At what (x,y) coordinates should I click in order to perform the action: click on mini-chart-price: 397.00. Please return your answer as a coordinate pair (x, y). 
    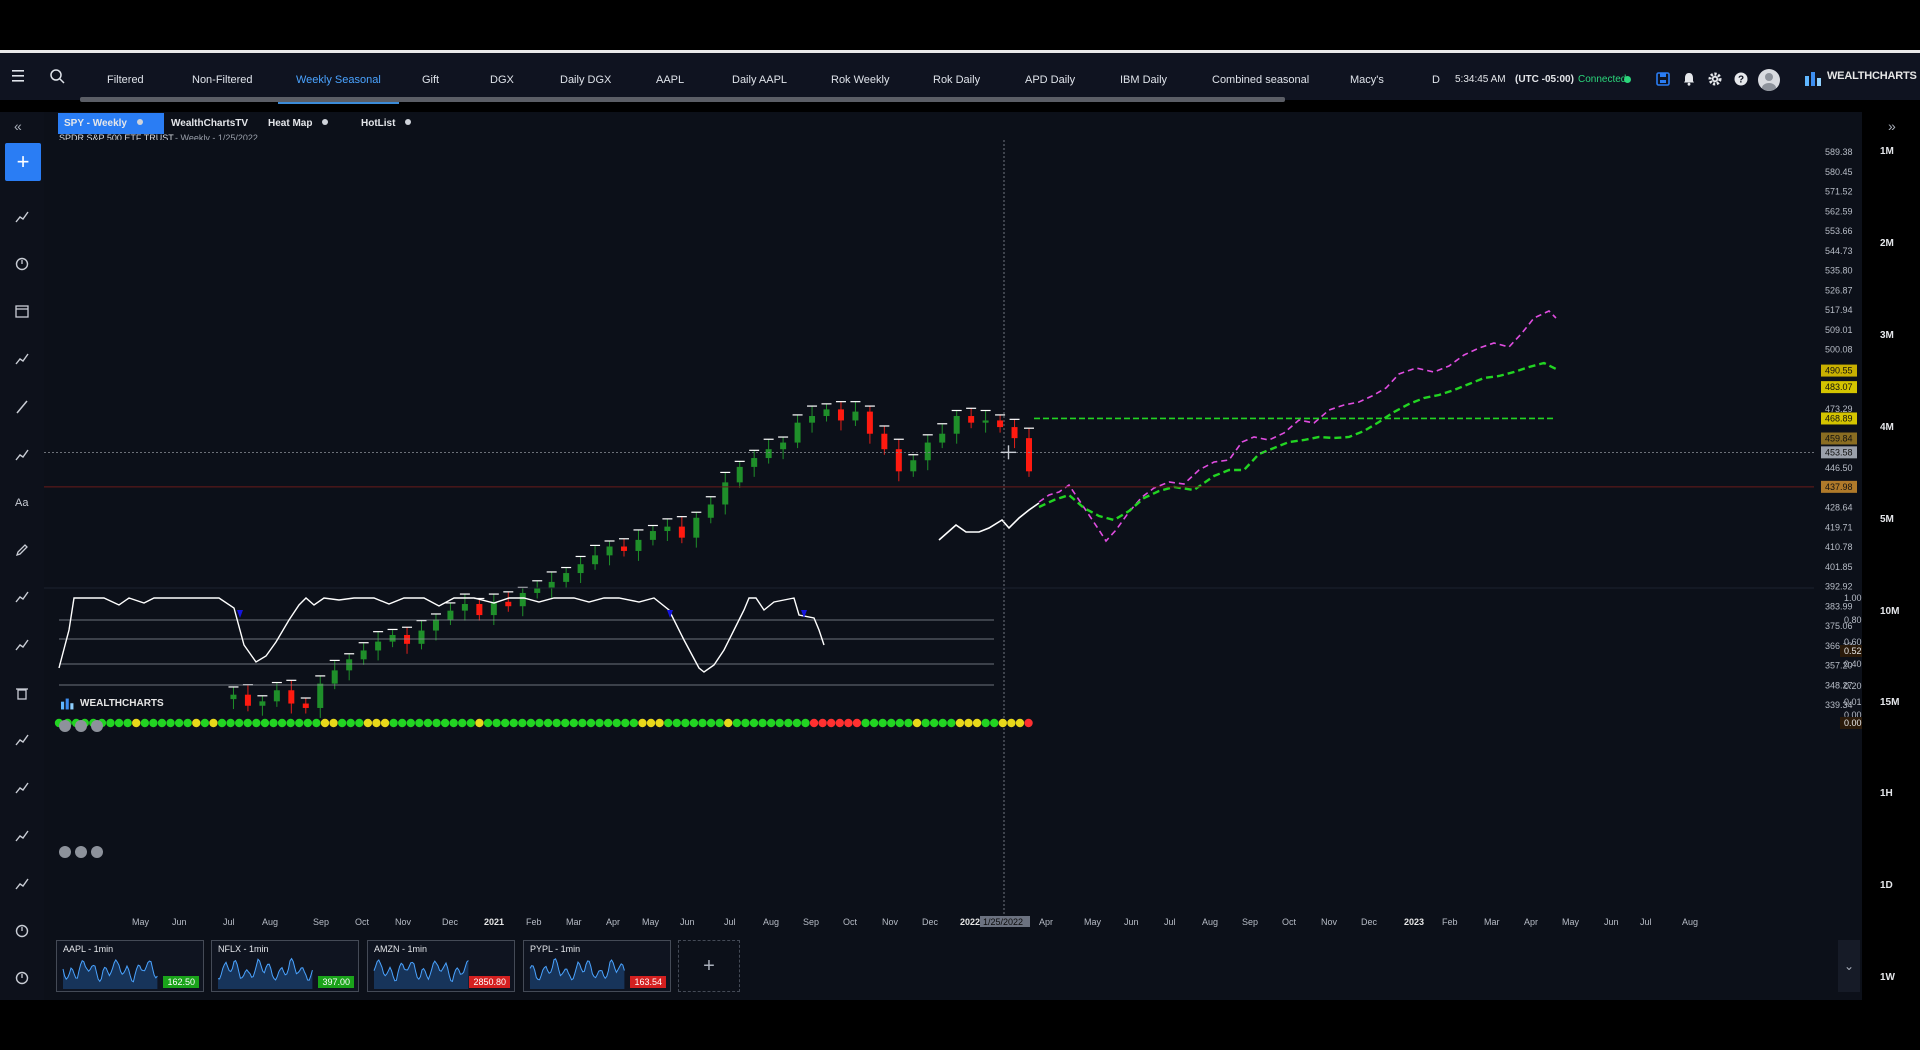
    Looking at the image, I should click on (336, 982).